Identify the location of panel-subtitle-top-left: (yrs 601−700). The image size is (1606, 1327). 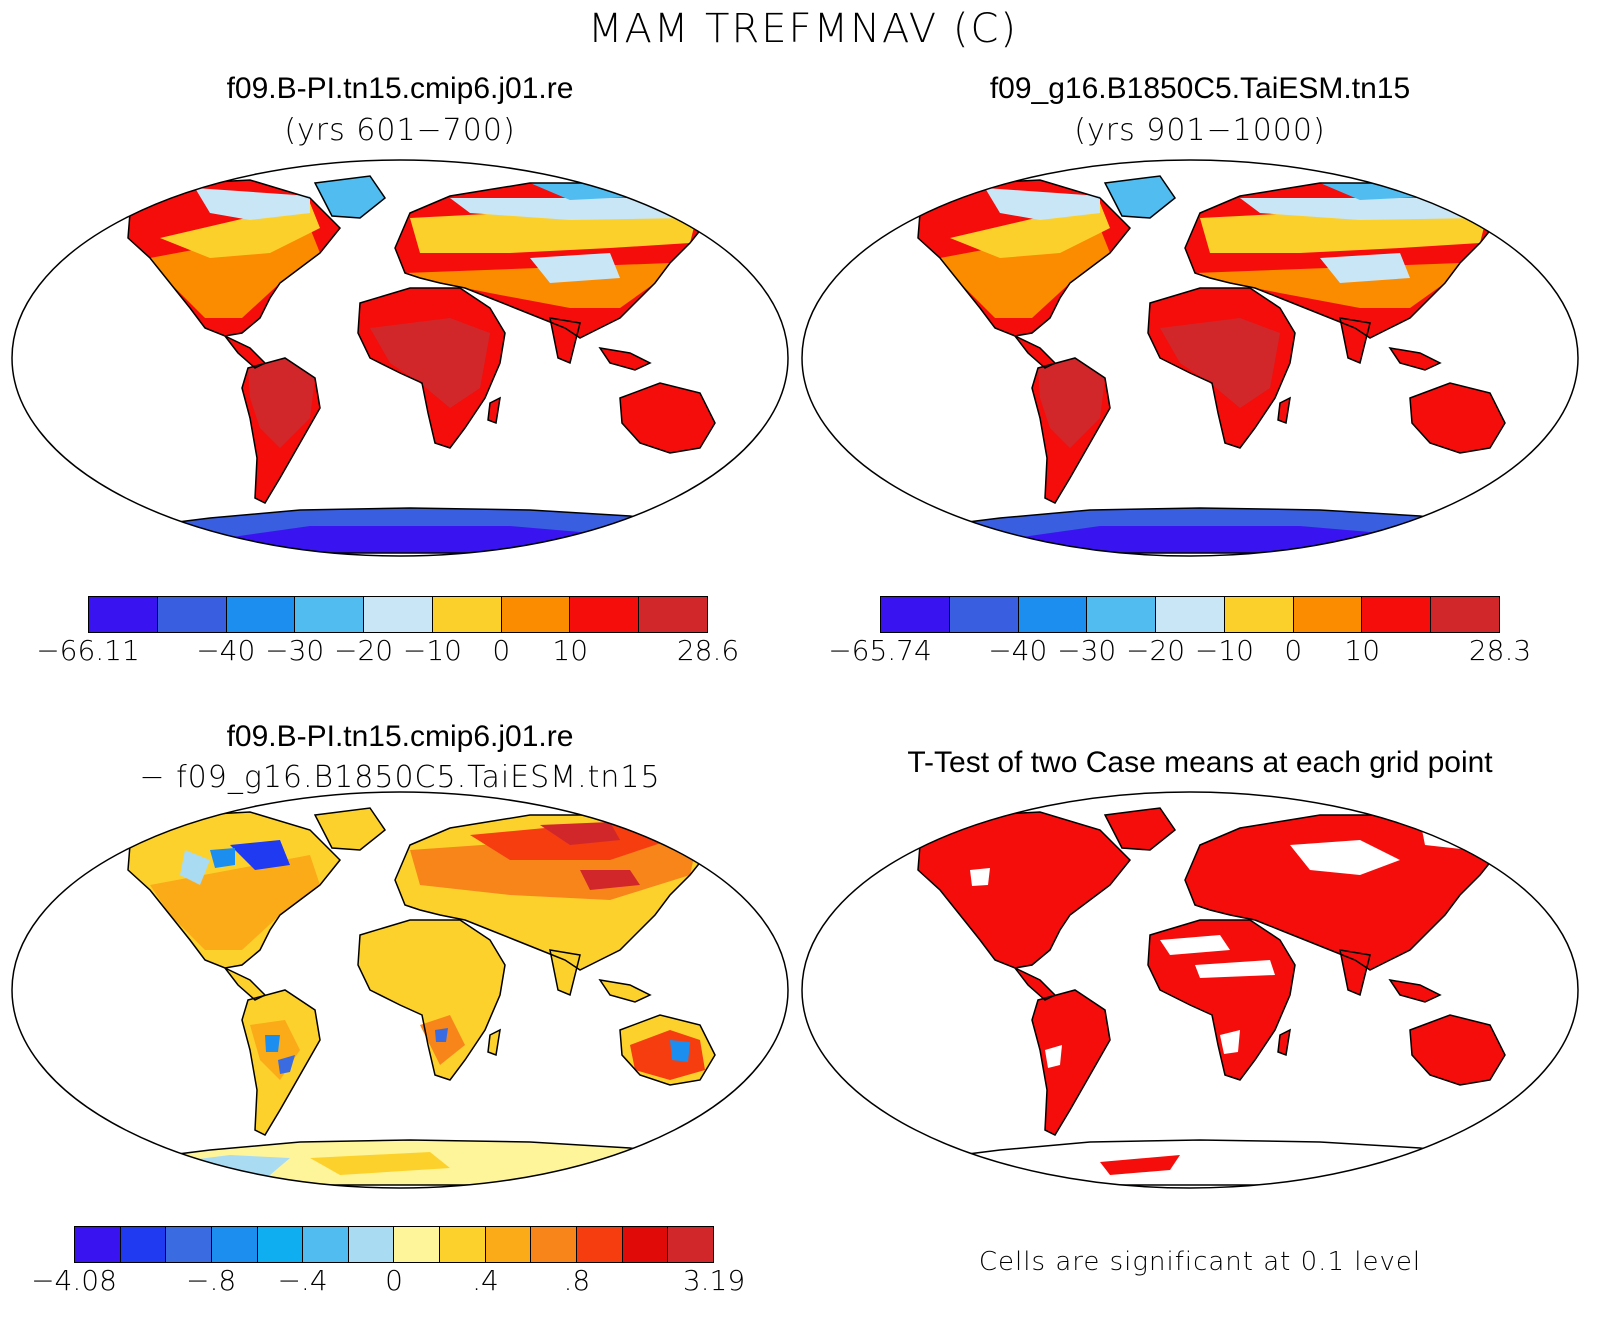
(400, 130).